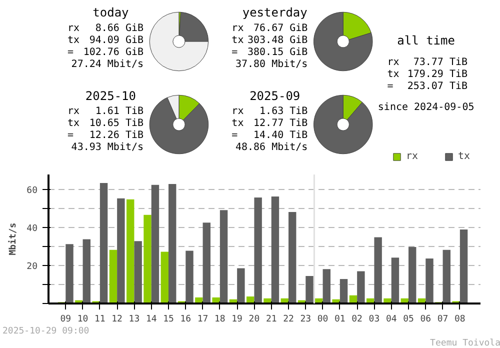 This screenshot has width=500, height=348. I want to click on x-tick-label: 14, so click(151, 319).